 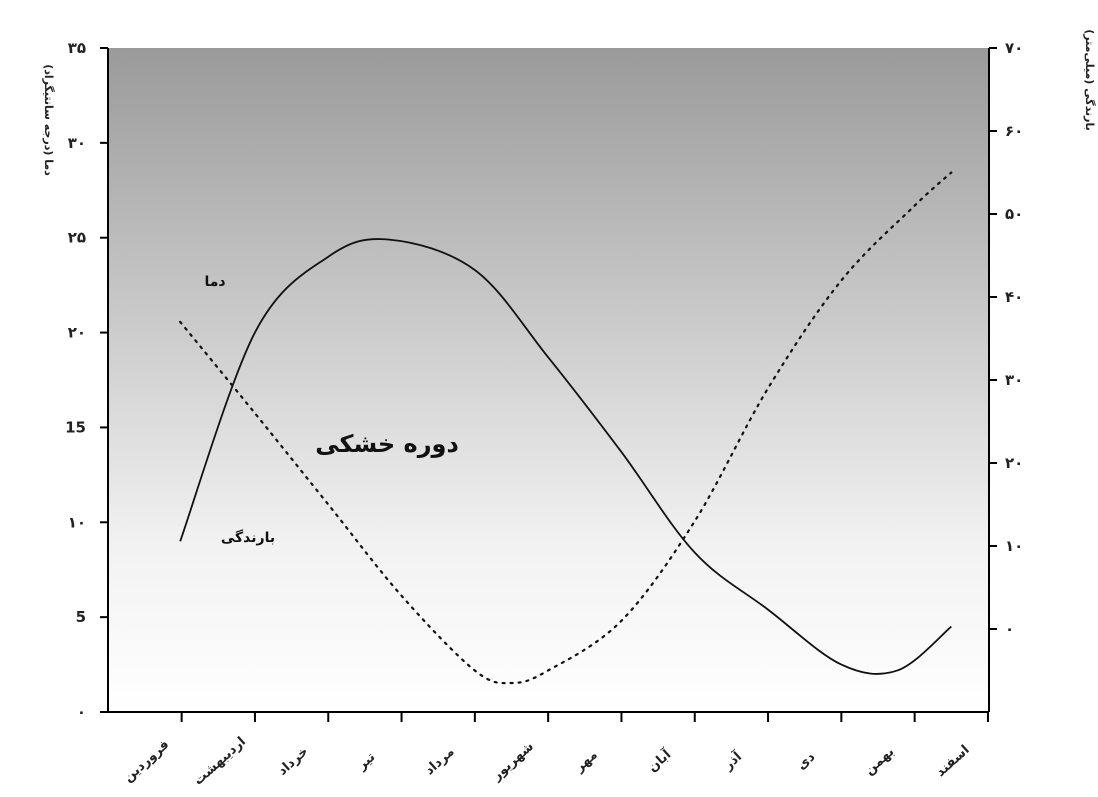 I want to click on y-left-tick-label: ۰, so click(x=81, y=712).